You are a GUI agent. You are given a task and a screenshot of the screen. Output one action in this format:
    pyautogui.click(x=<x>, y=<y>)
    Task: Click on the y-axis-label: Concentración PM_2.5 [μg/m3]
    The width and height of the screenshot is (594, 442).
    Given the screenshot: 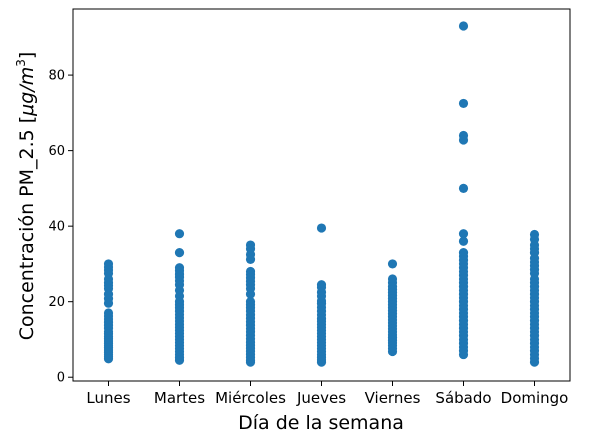 What is the action you would take?
    pyautogui.click(x=26, y=196)
    